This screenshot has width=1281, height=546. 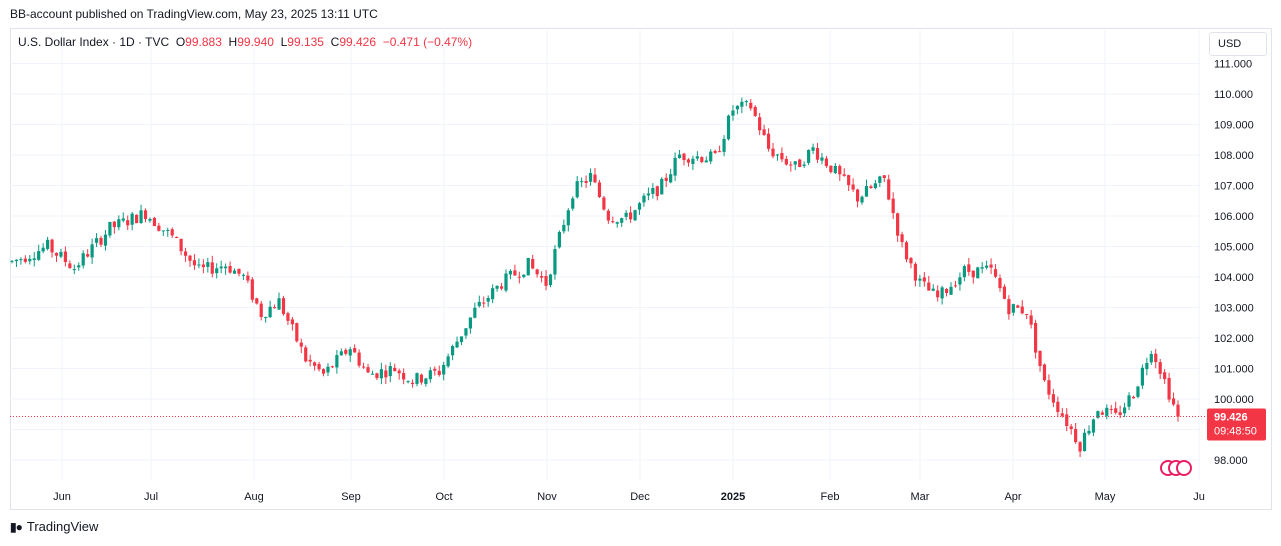 I want to click on x-tick-label: 2025, so click(x=733, y=497).